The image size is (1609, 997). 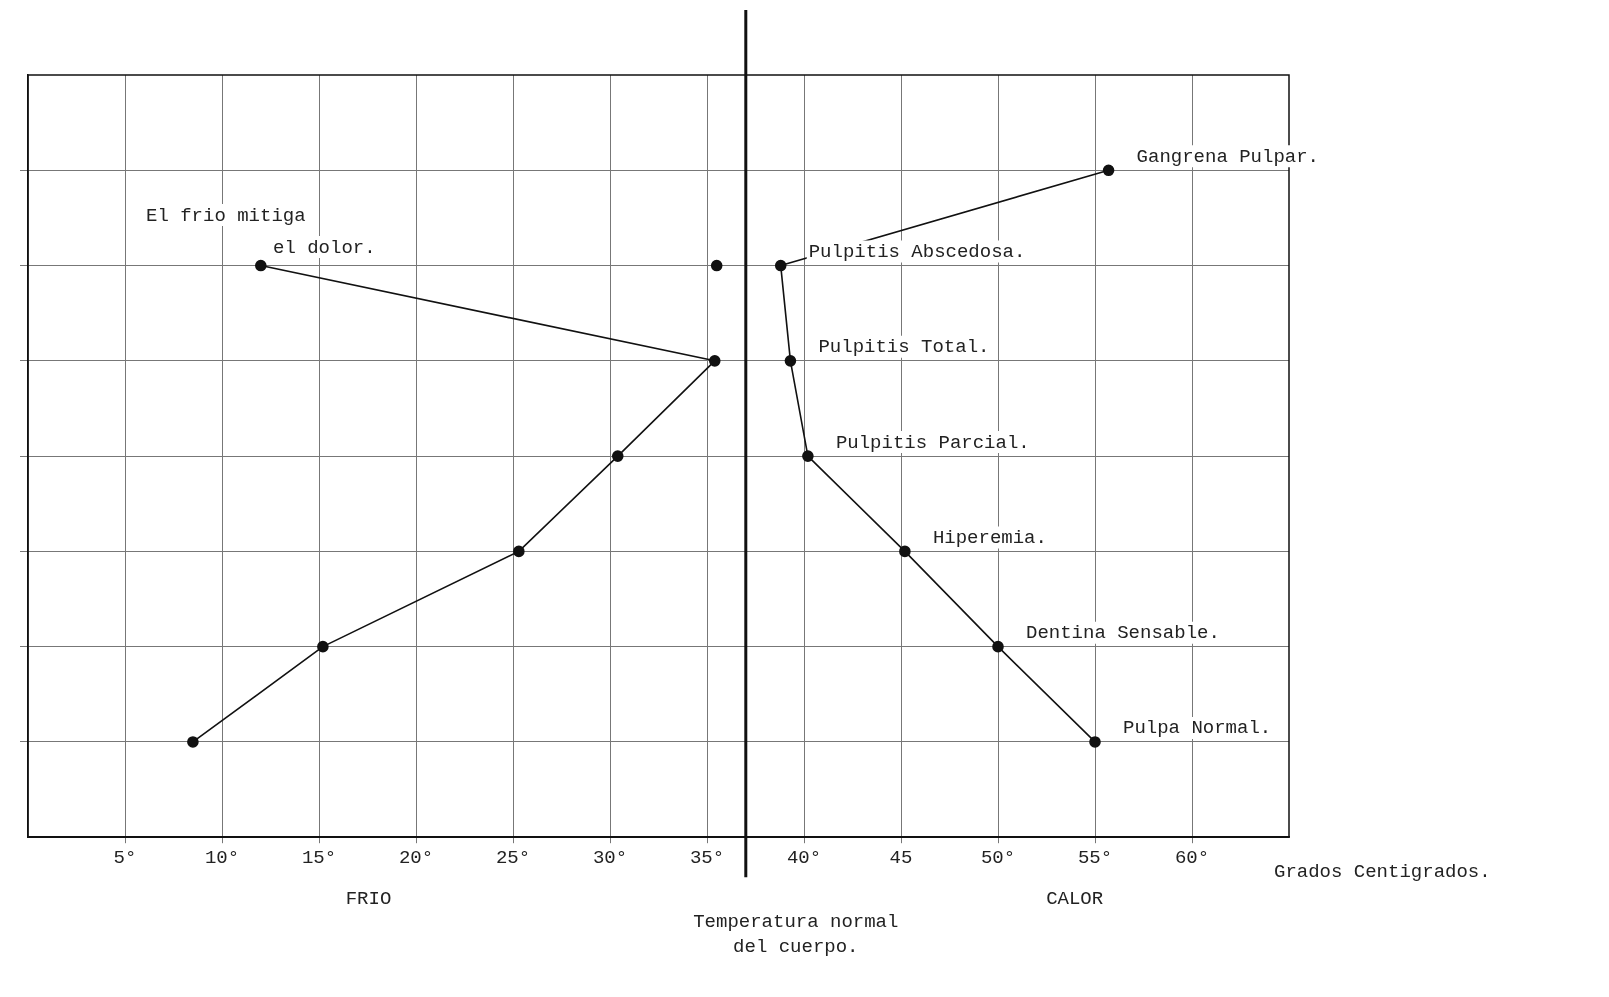 What do you see at coordinates (1075, 898) in the screenshot?
I see `text: CALOR` at bounding box center [1075, 898].